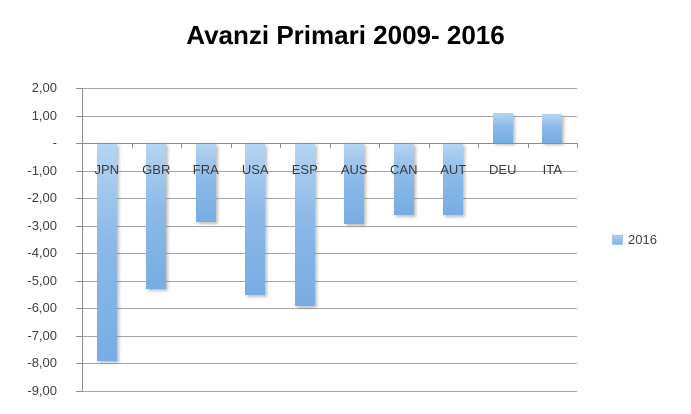 The image size is (691, 414). Describe the element at coordinates (453, 169) in the screenshot. I see `x-axis-label-aut: AUT` at that location.